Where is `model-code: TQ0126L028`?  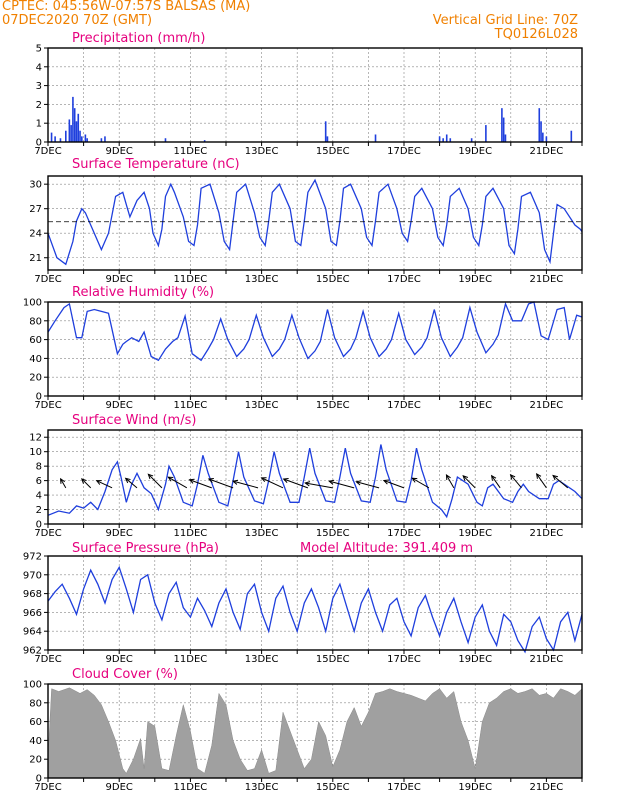
model-code: TQ0126L028 is located at coordinates (536, 34).